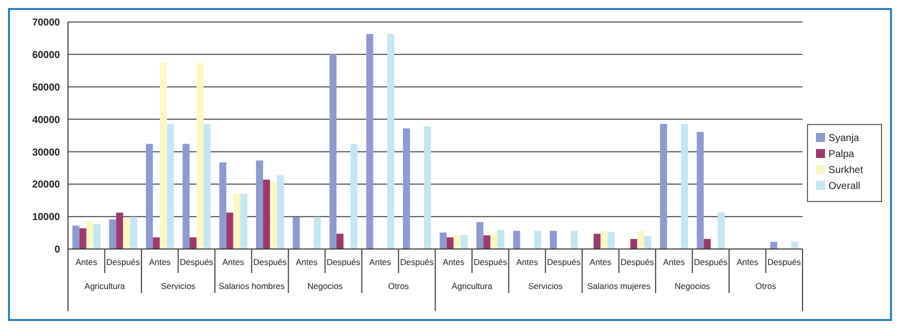 The height and width of the screenshot is (329, 900). What do you see at coordinates (844, 138) in the screenshot?
I see `legend-label: Syanja` at bounding box center [844, 138].